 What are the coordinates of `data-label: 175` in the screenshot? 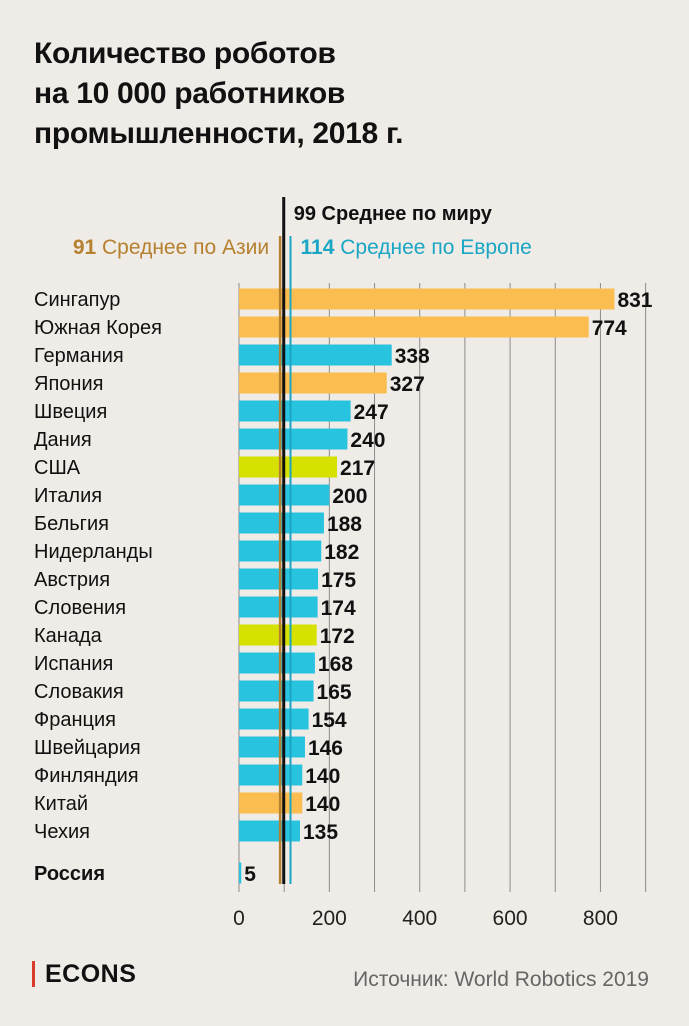 It's located at (338, 580).